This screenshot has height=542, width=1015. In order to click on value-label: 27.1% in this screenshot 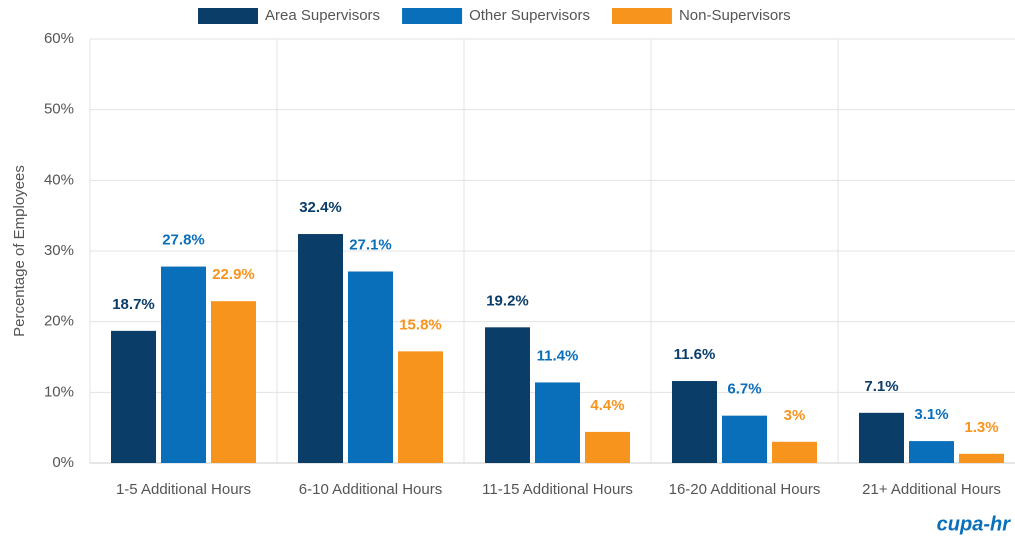, I will do `click(370, 244)`.